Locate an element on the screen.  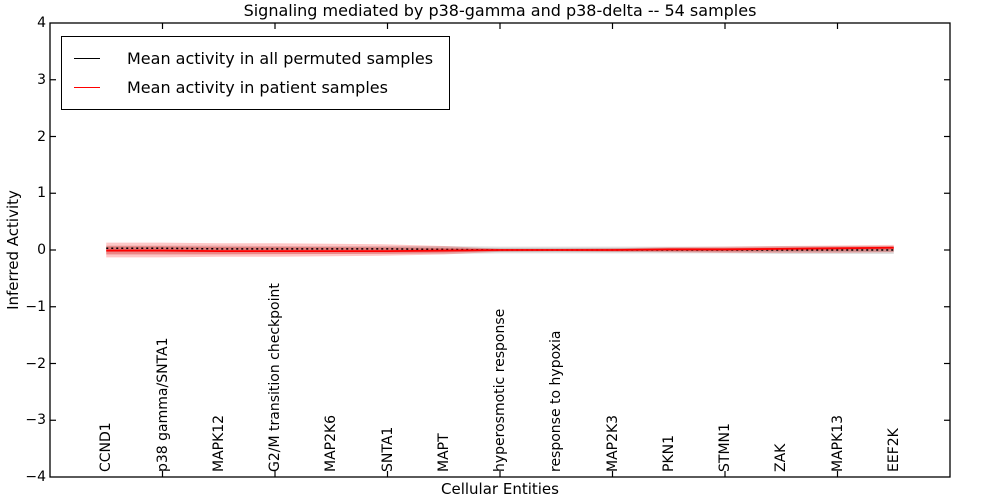
patient-line-sample-icon is located at coordinates (87, 87).